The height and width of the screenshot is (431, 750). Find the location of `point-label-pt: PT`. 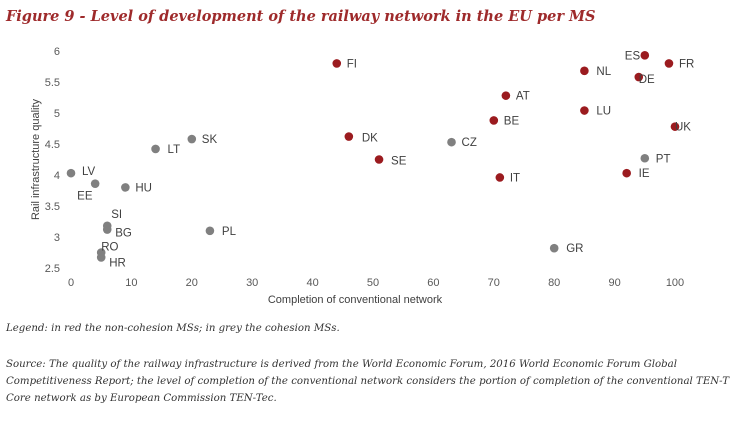

point-label-pt: PT is located at coordinates (663, 159).